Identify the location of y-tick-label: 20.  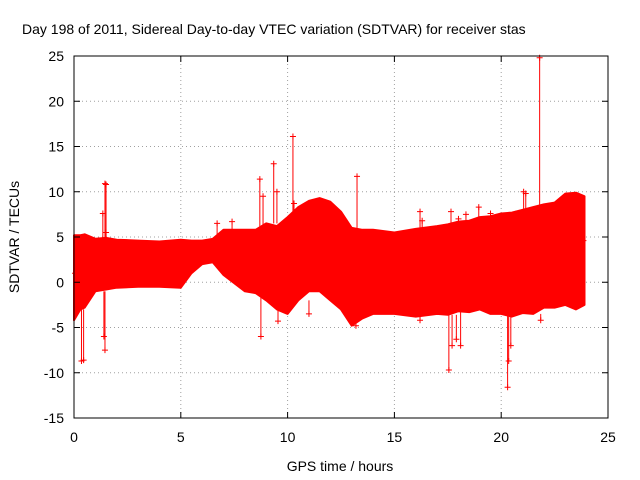
(56, 101).